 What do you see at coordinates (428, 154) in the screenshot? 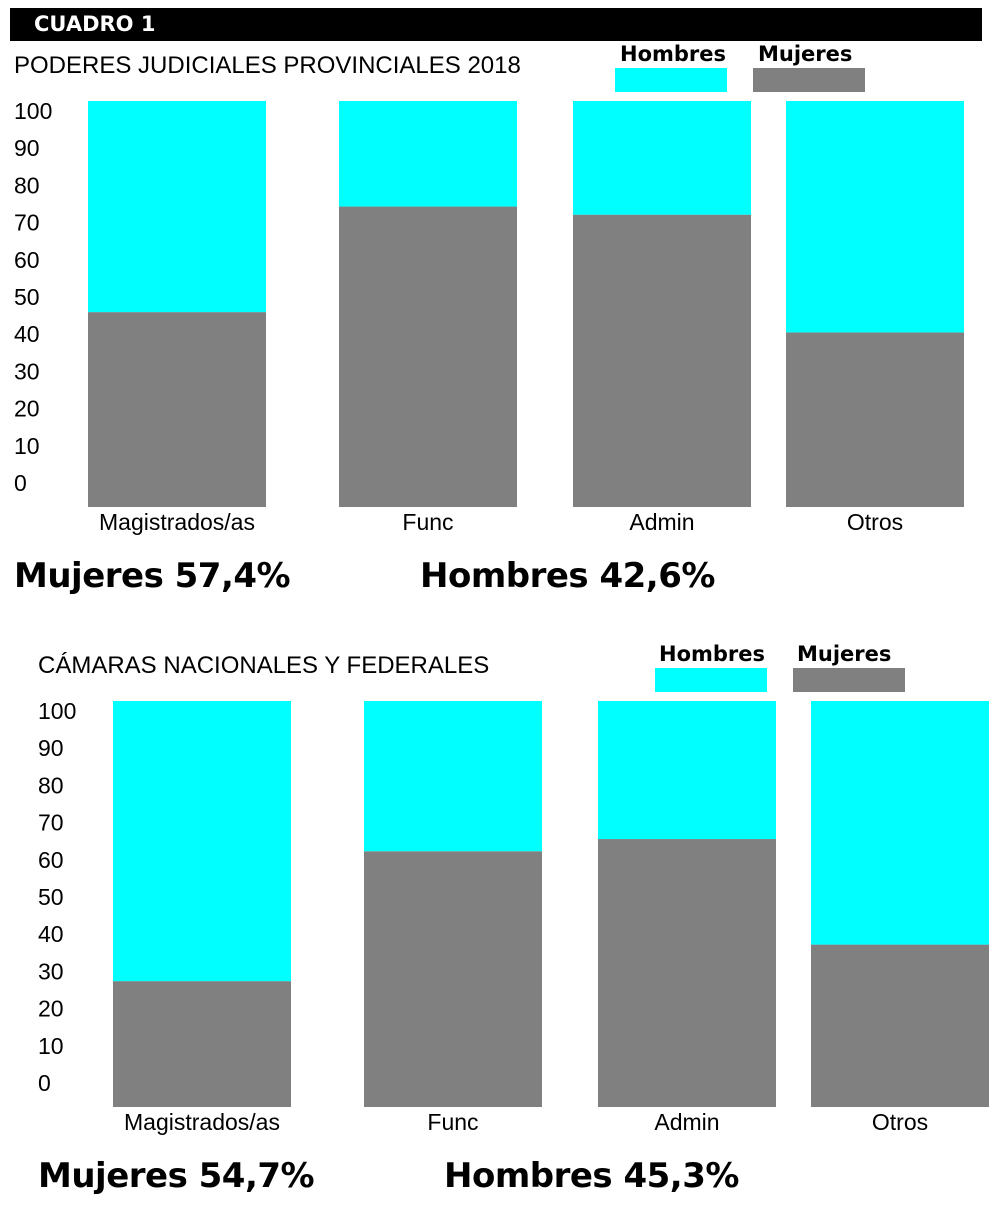
I see `chart-1-bar-func-hombres` at bounding box center [428, 154].